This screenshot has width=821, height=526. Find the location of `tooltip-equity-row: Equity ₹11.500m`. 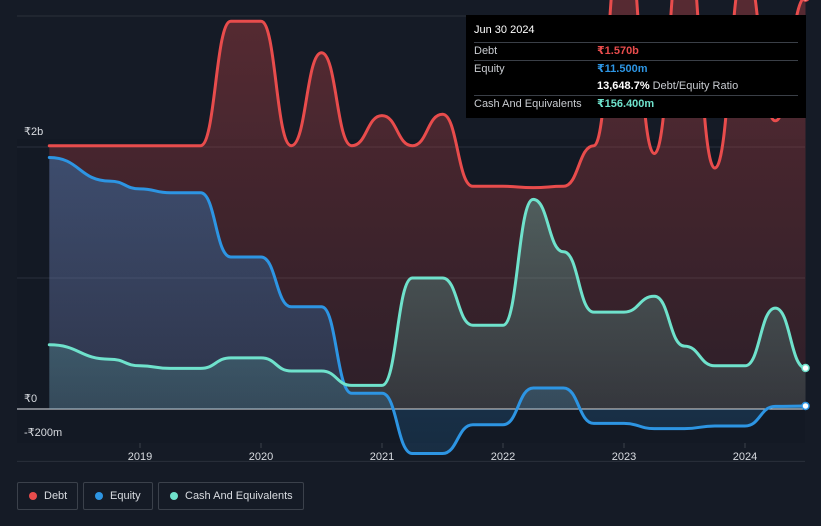

tooltip-equity-row: Equity ₹11.500m is located at coordinates (636, 69).